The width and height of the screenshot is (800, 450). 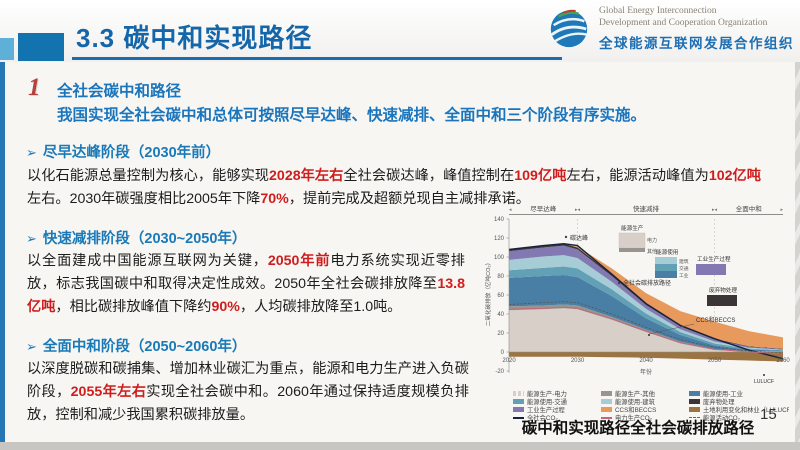 What do you see at coordinates (7, 49) in the screenshot?
I see `accent-square-light` at bounding box center [7, 49].